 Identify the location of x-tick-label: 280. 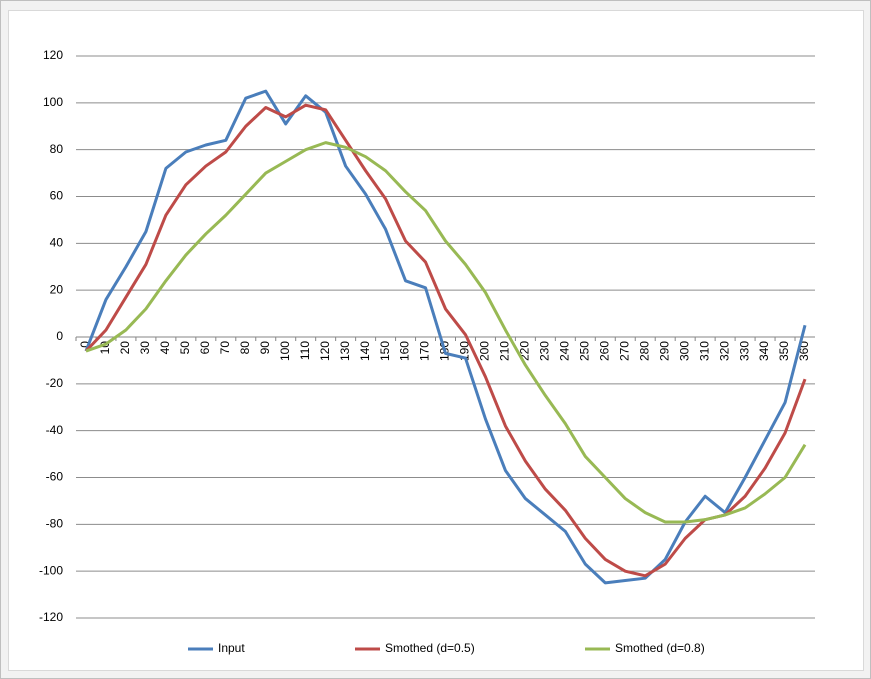
(644, 351).